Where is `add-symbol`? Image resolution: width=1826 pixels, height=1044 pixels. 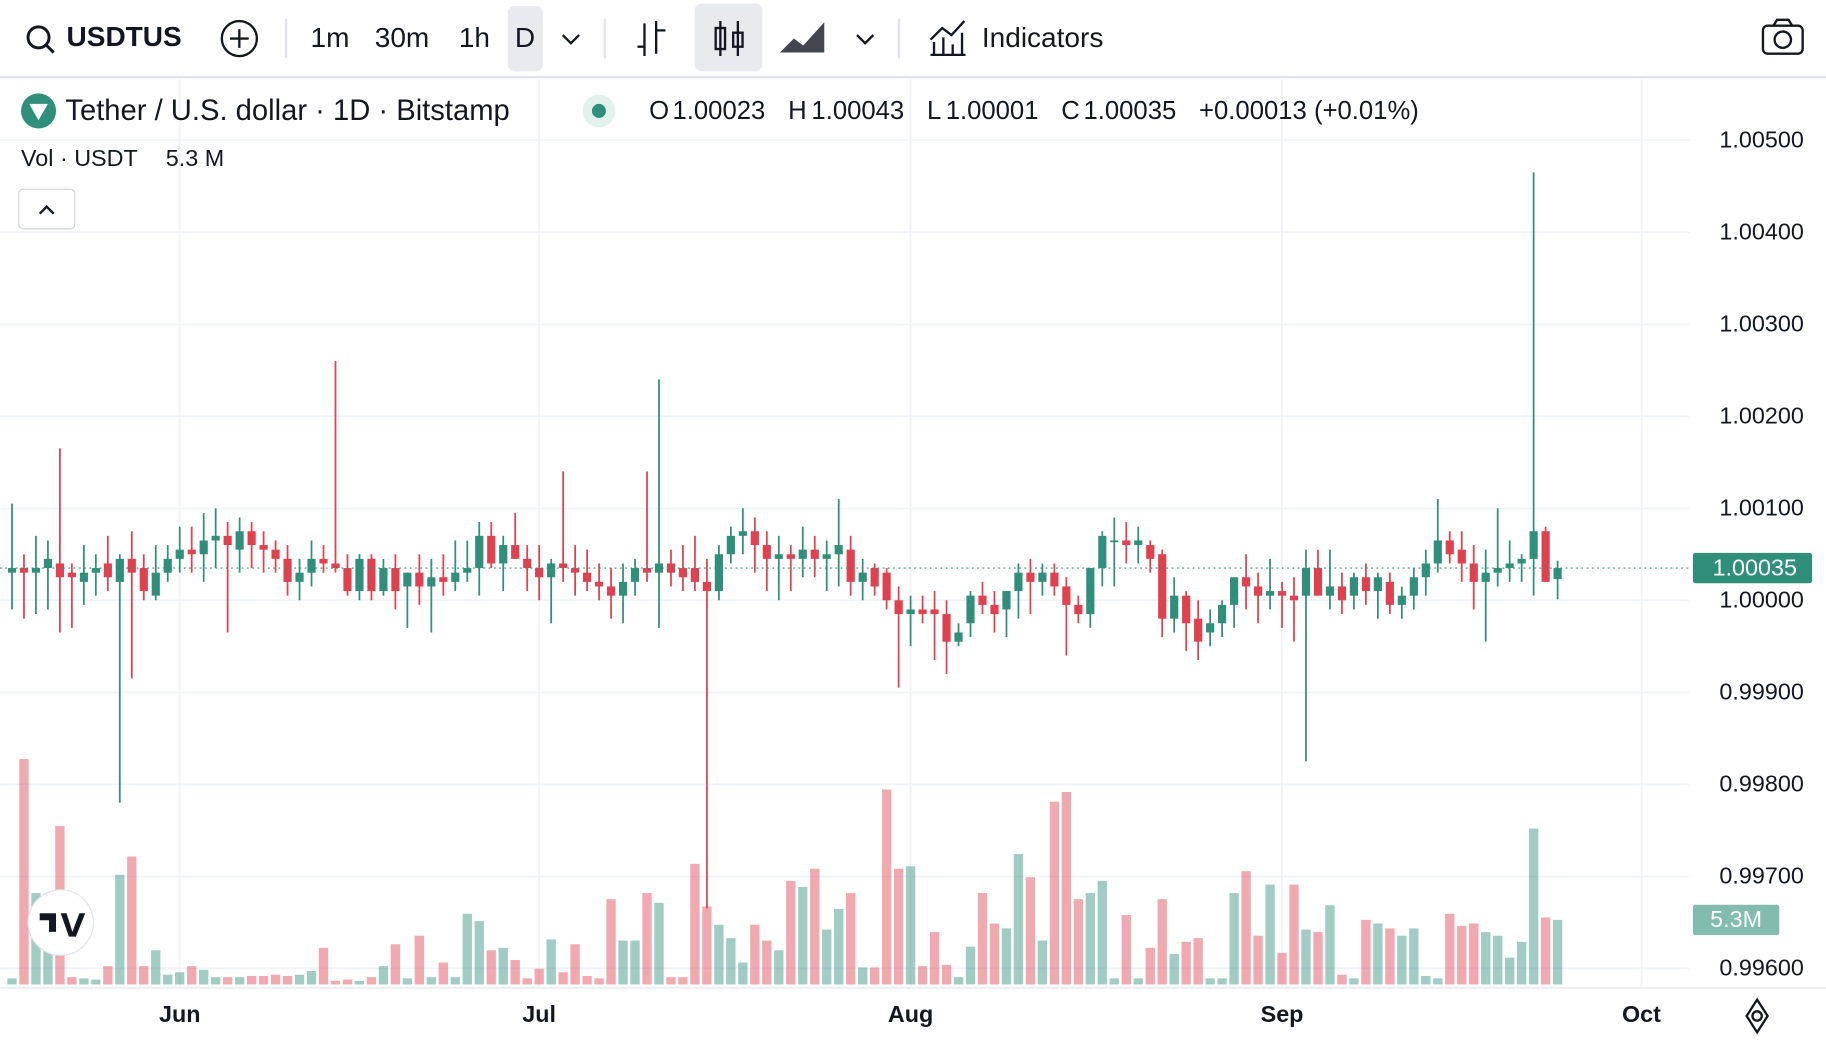
add-symbol is located at coordinates (239, 38).